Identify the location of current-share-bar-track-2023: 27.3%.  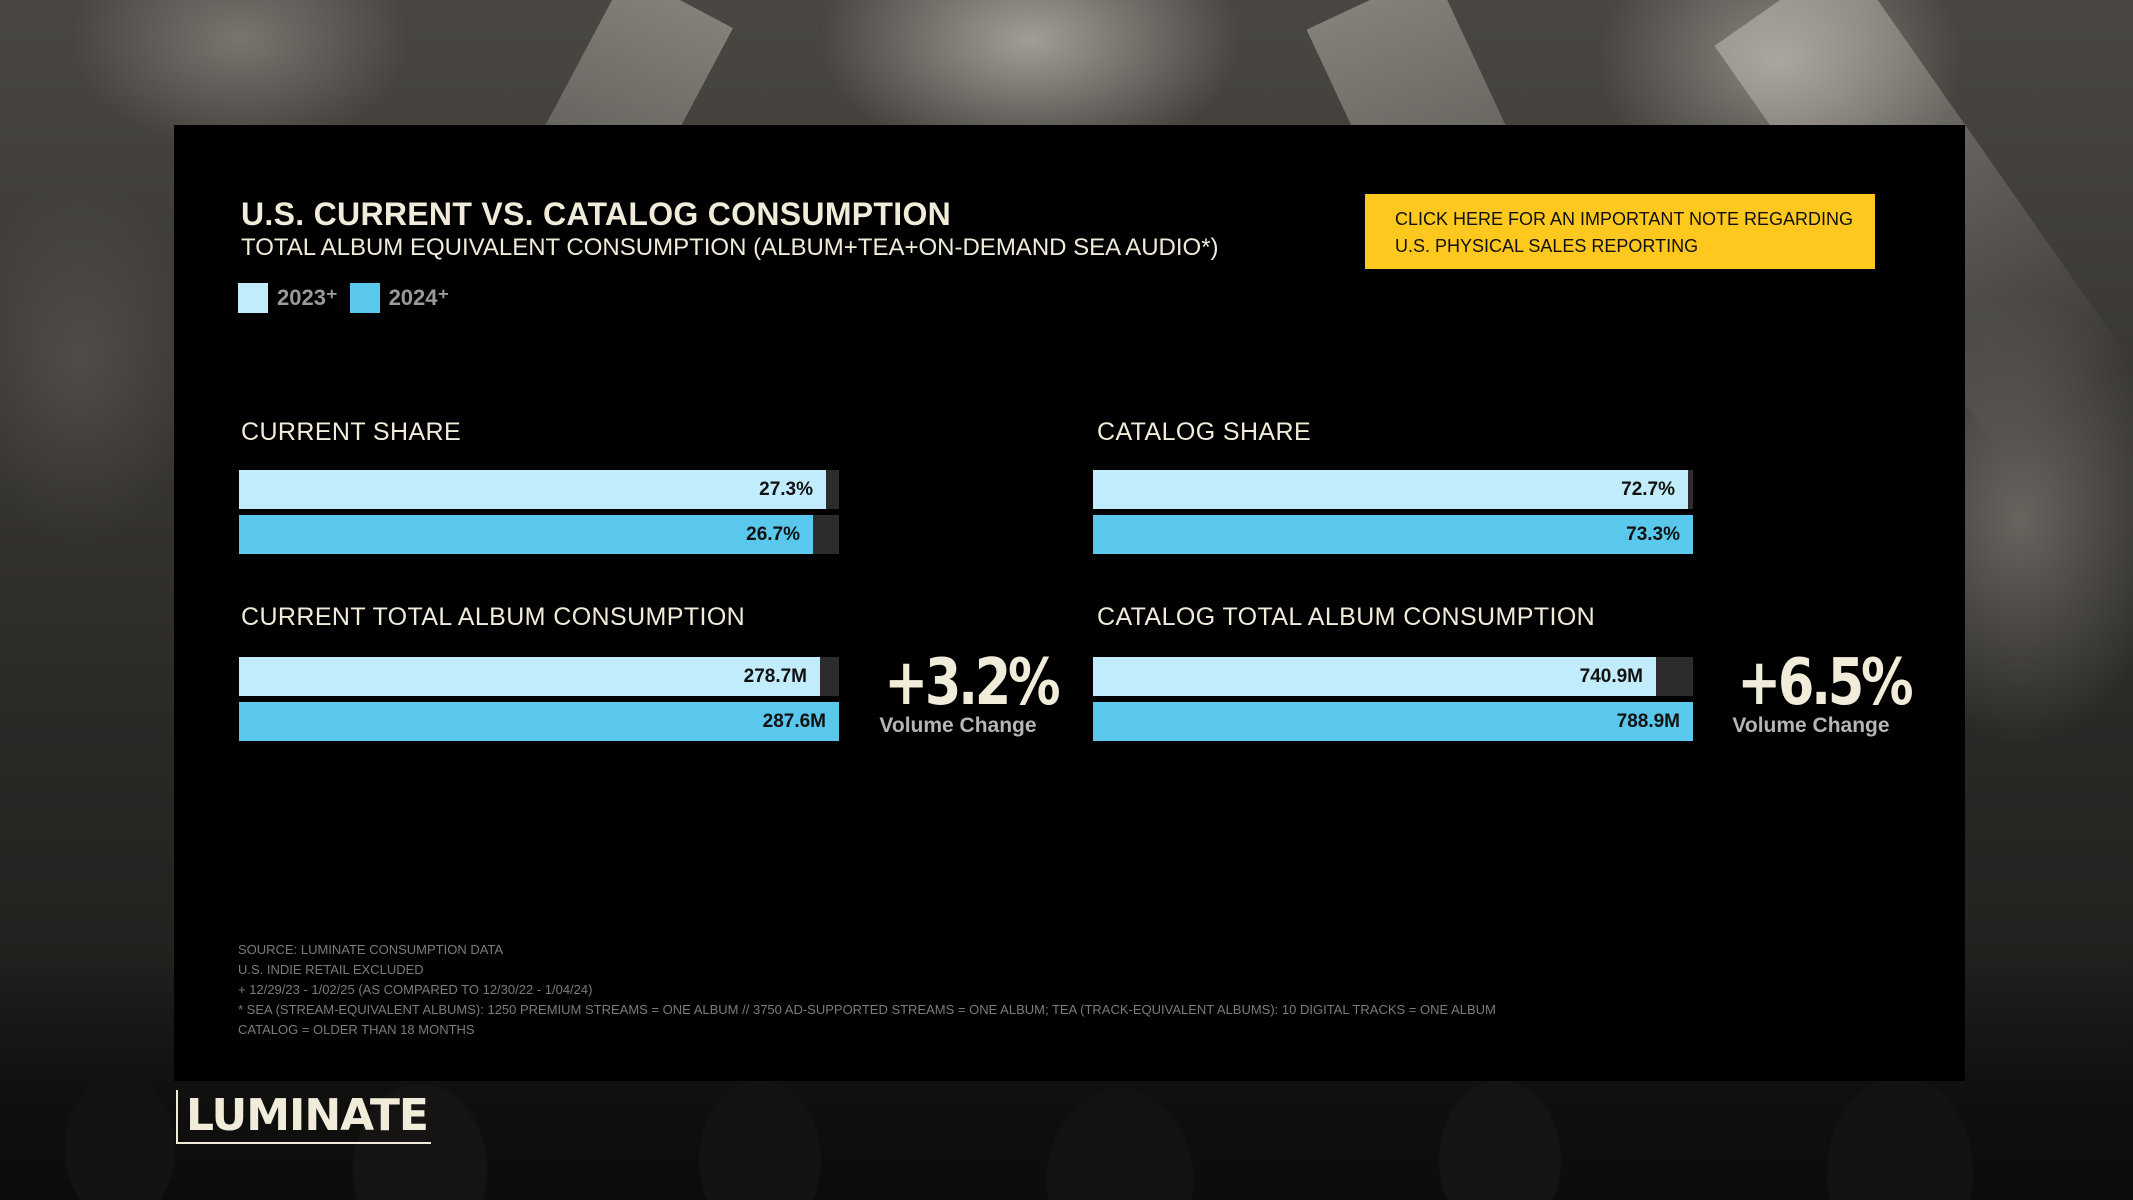
(539, 489).